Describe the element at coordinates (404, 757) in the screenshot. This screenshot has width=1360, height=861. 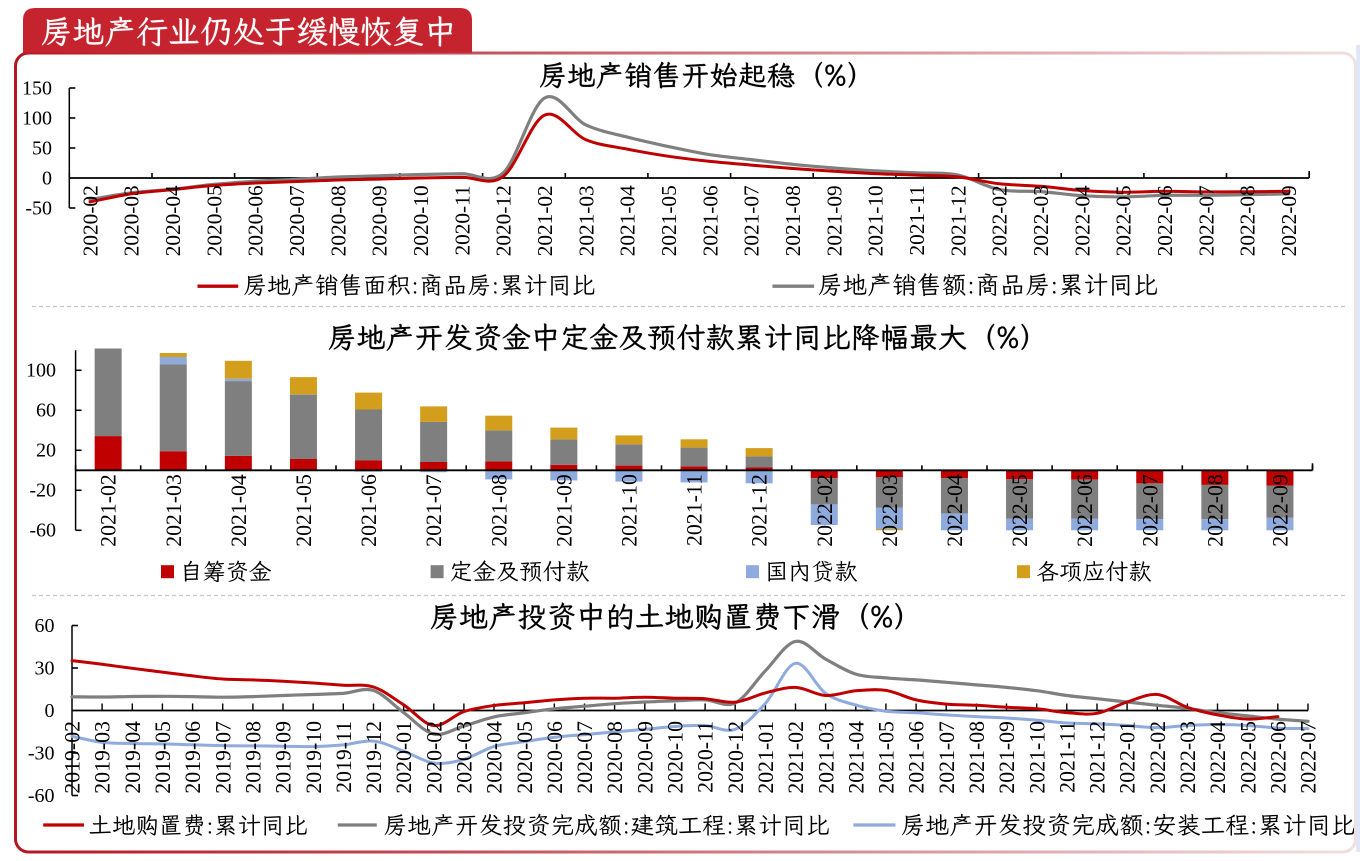
I see `svg-text: 2020-01` at that location.